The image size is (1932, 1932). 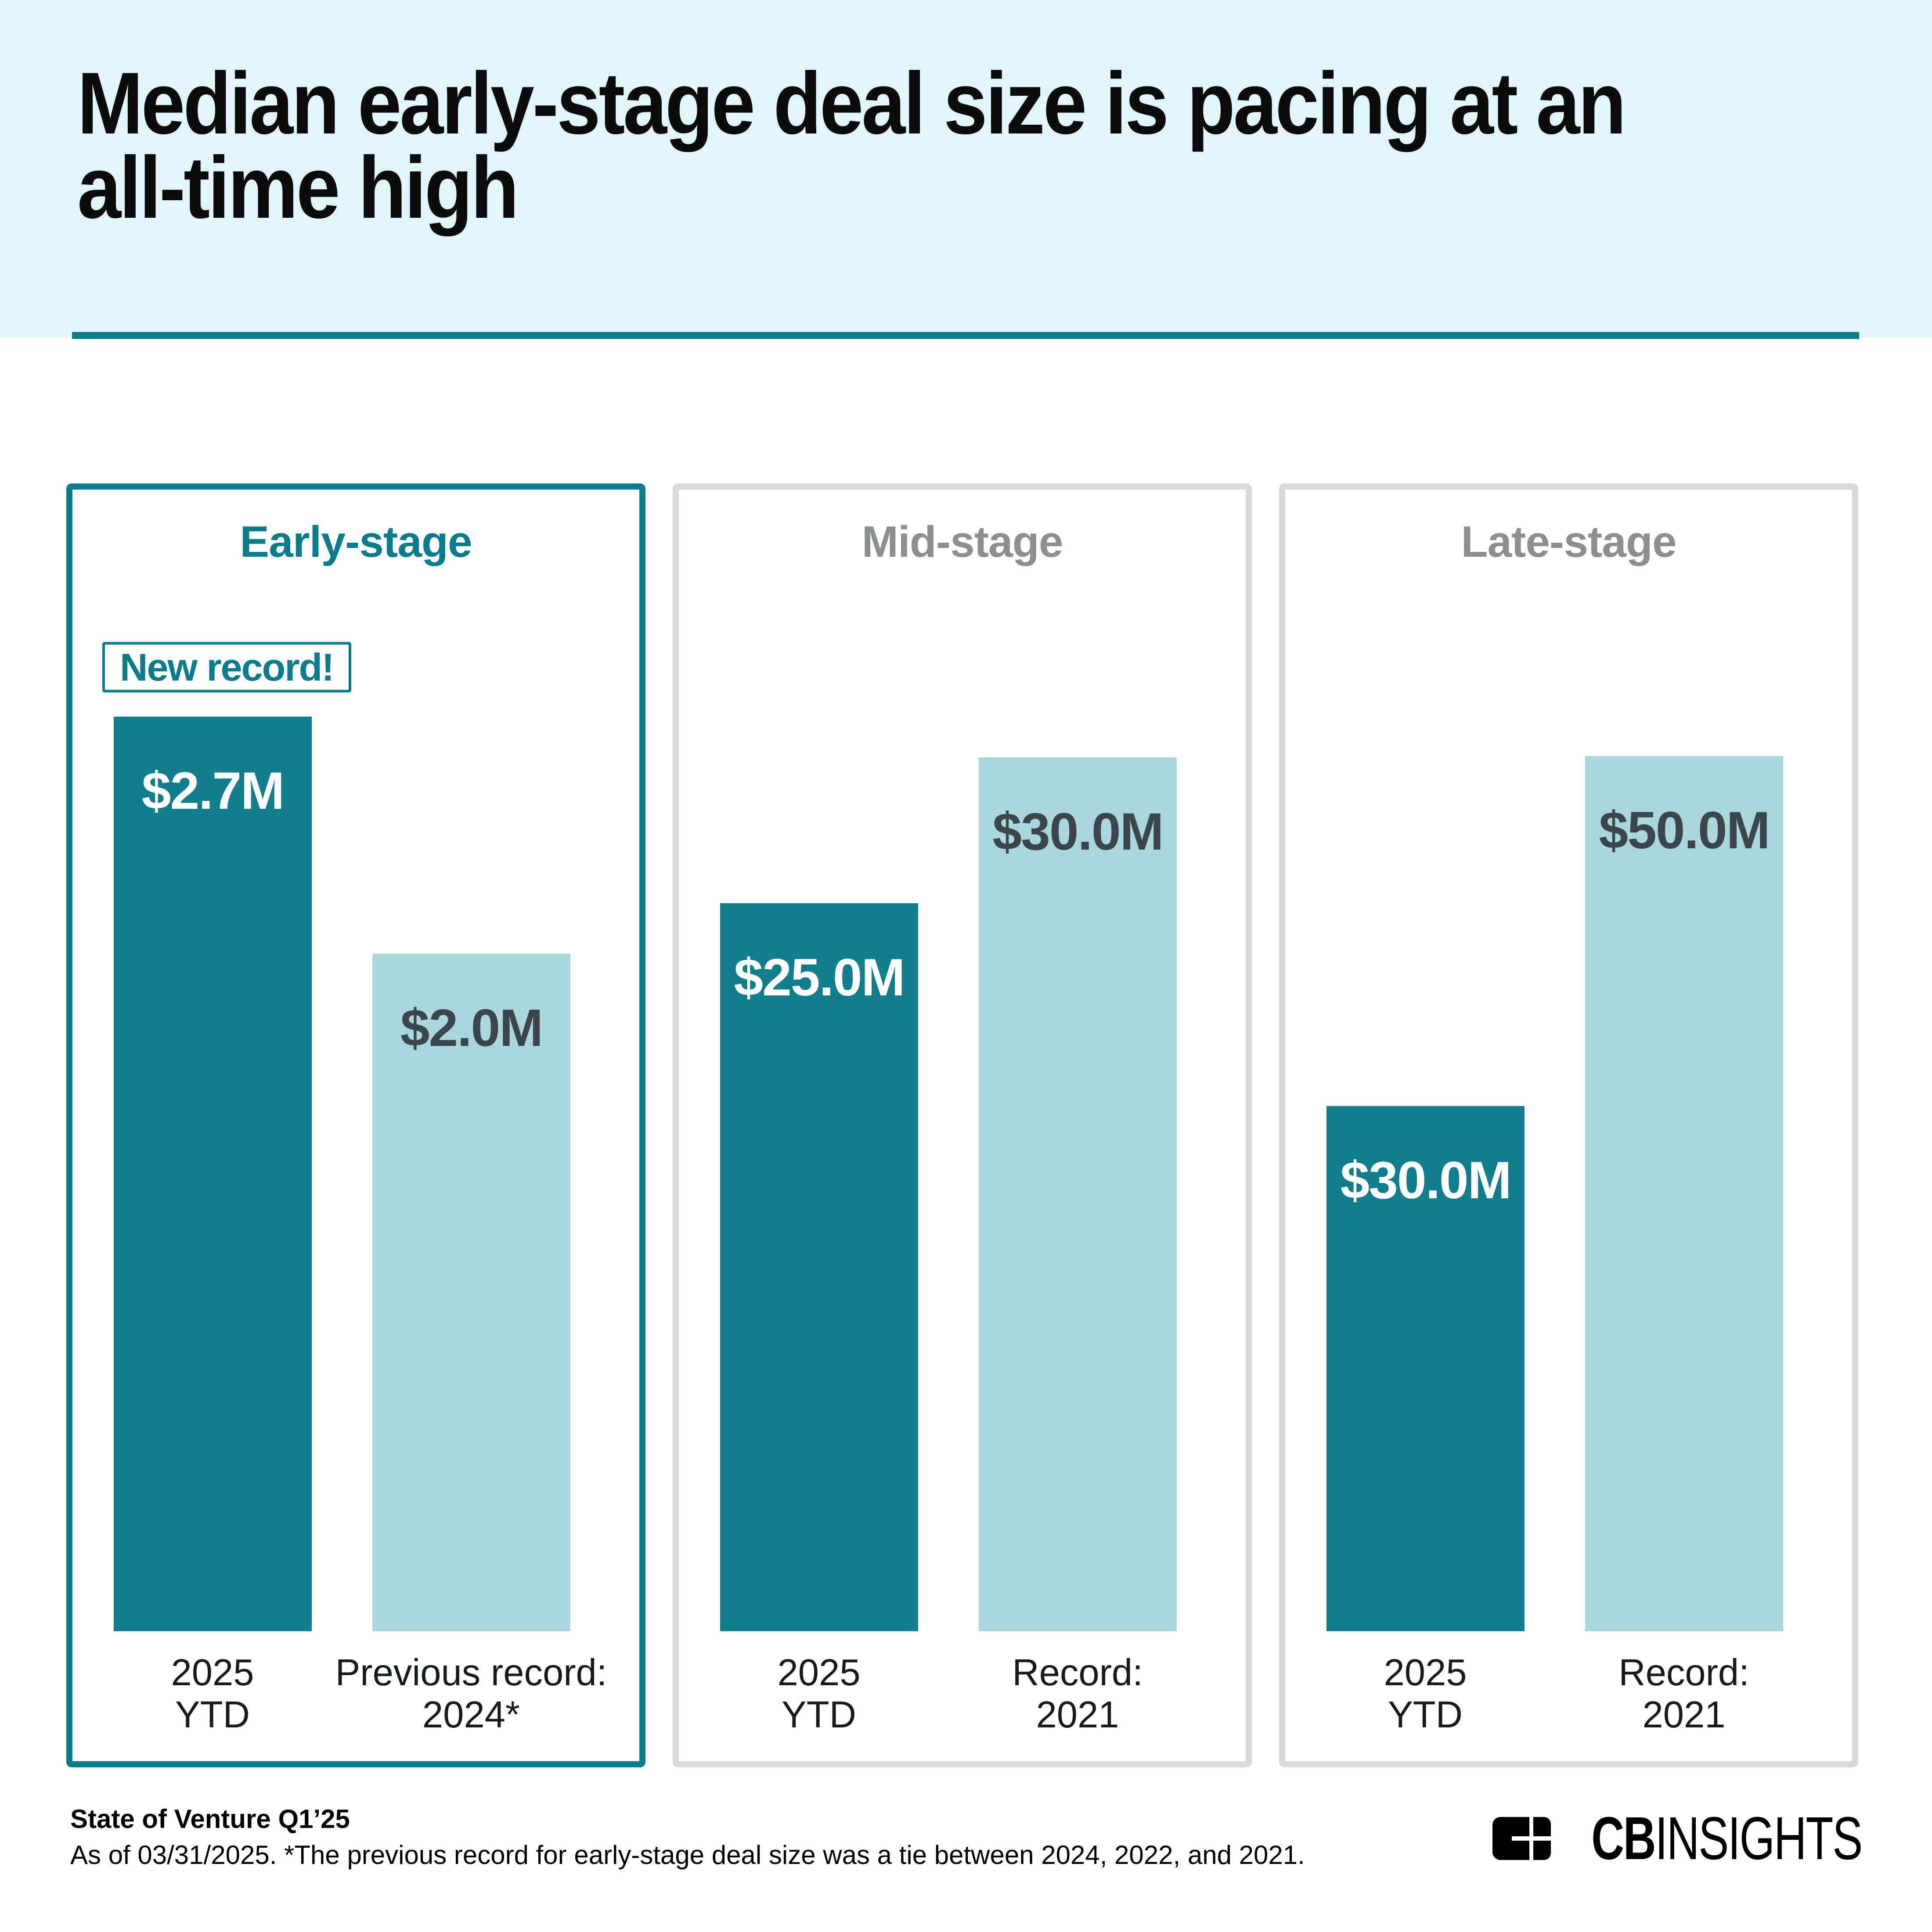 What do you see at coordinates (1684, 1193) in the screenshot?
I see `bar-late-record-2021: $50.0M` at bounding box center [1684, 1193].